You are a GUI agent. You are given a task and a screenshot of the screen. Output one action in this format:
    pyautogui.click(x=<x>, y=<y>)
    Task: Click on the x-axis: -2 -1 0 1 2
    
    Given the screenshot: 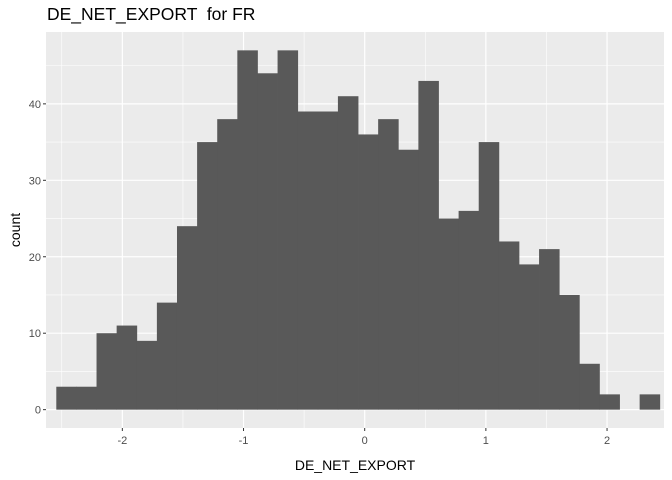 What is the action you would take?
    pyautogui.click(x=363, y=437)
    